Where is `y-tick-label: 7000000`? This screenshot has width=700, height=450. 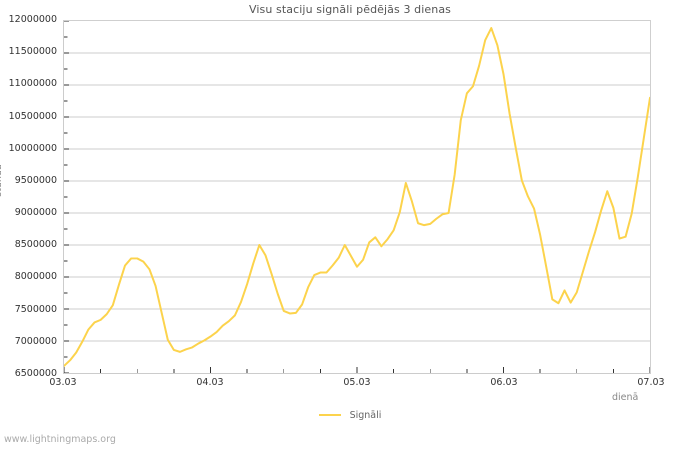
y-tick-label: 7000000 is located at coordinates (35, 341).